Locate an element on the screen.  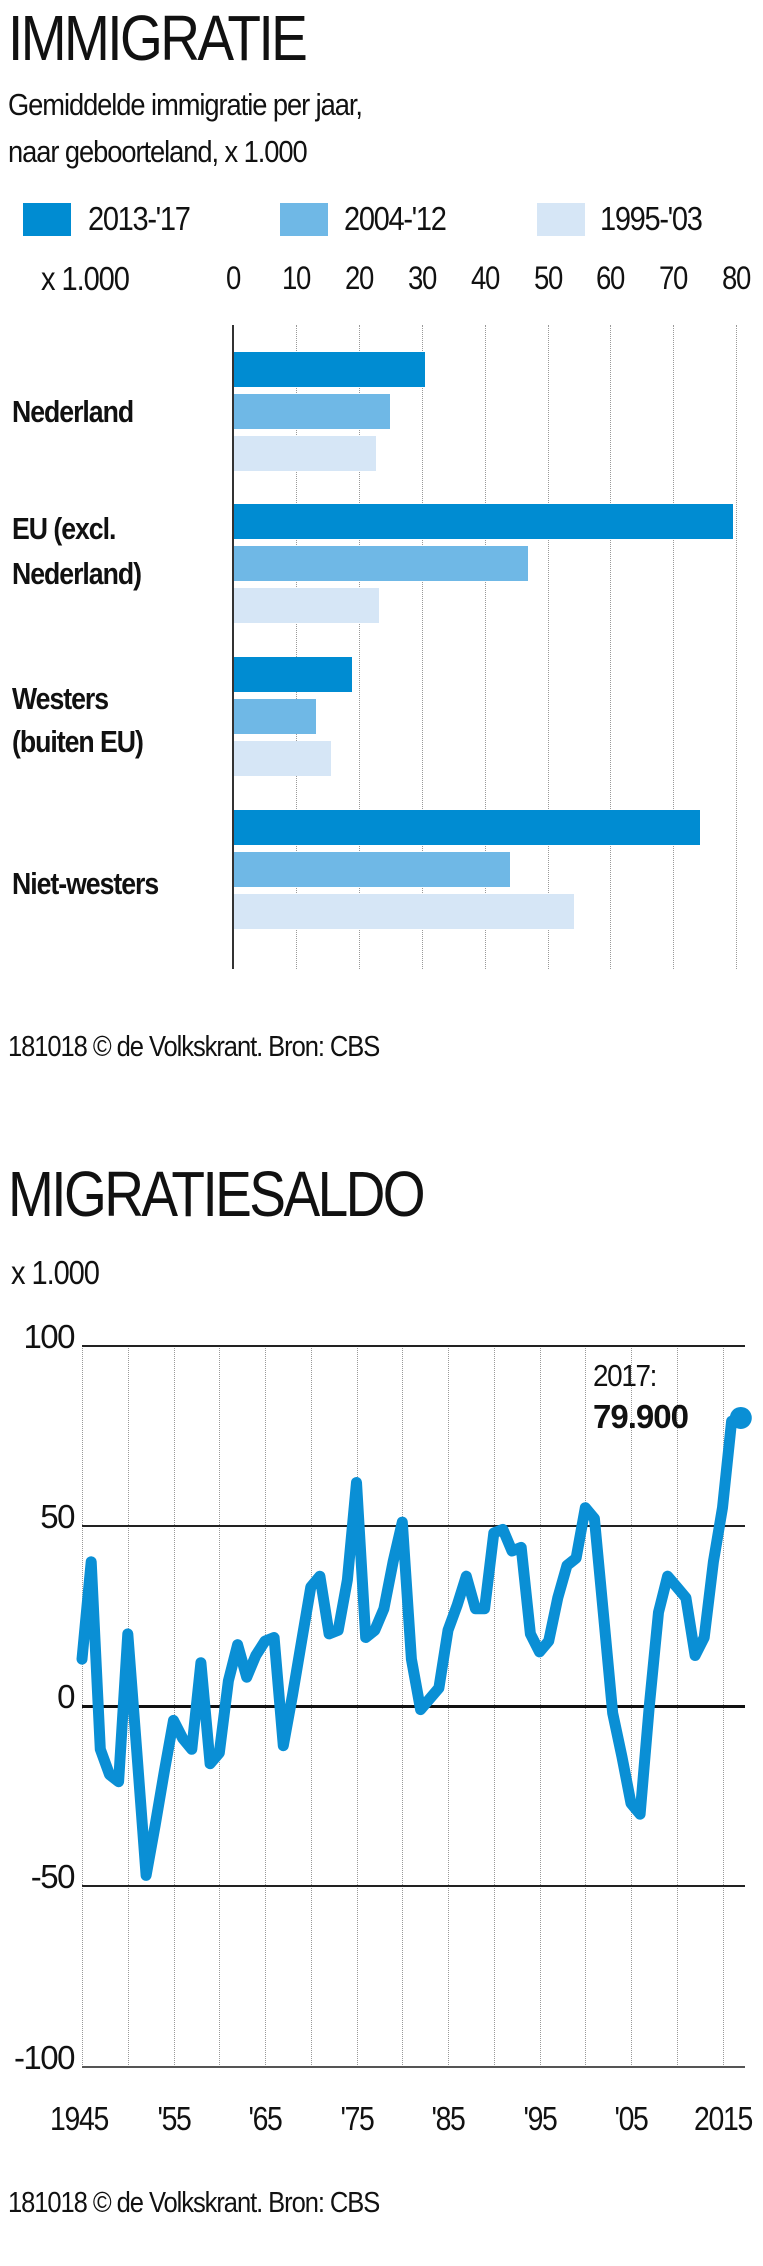
category-label-line1: EU (excl. is located at coordinates (64, 528).